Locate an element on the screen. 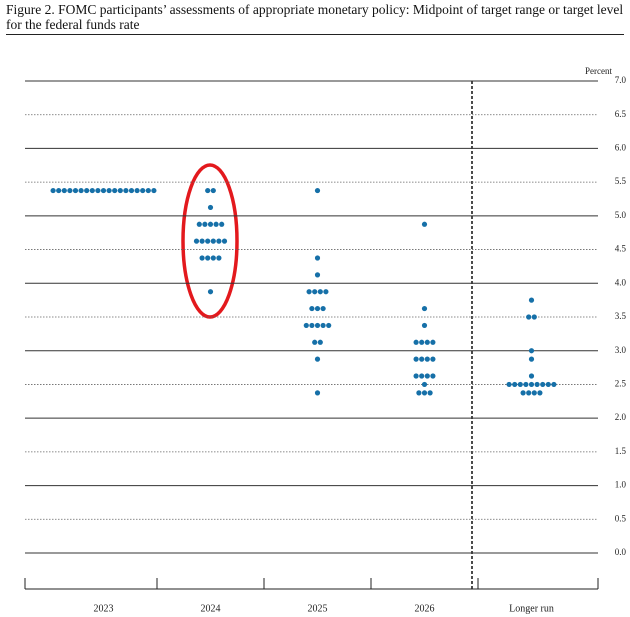 Image resolution: width=630 pixels, height=617 pixels. y-tick-label: 7.0 is located at coordinates (621, 80).